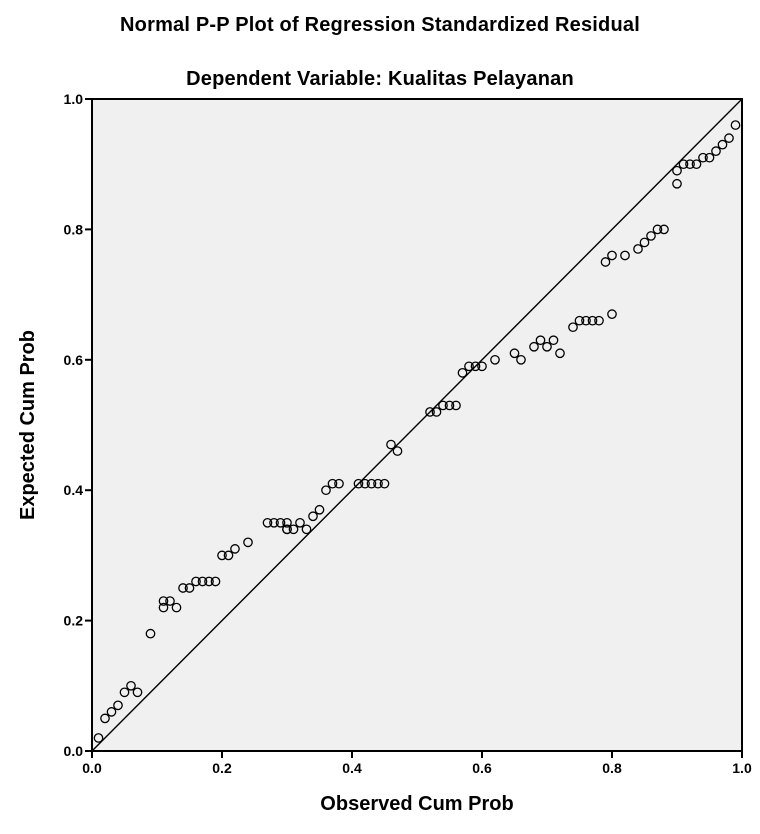 This screenshot has height=834, width=760. I want to click on x-axis-label: Observed Cum Prob, so click(416, 804).